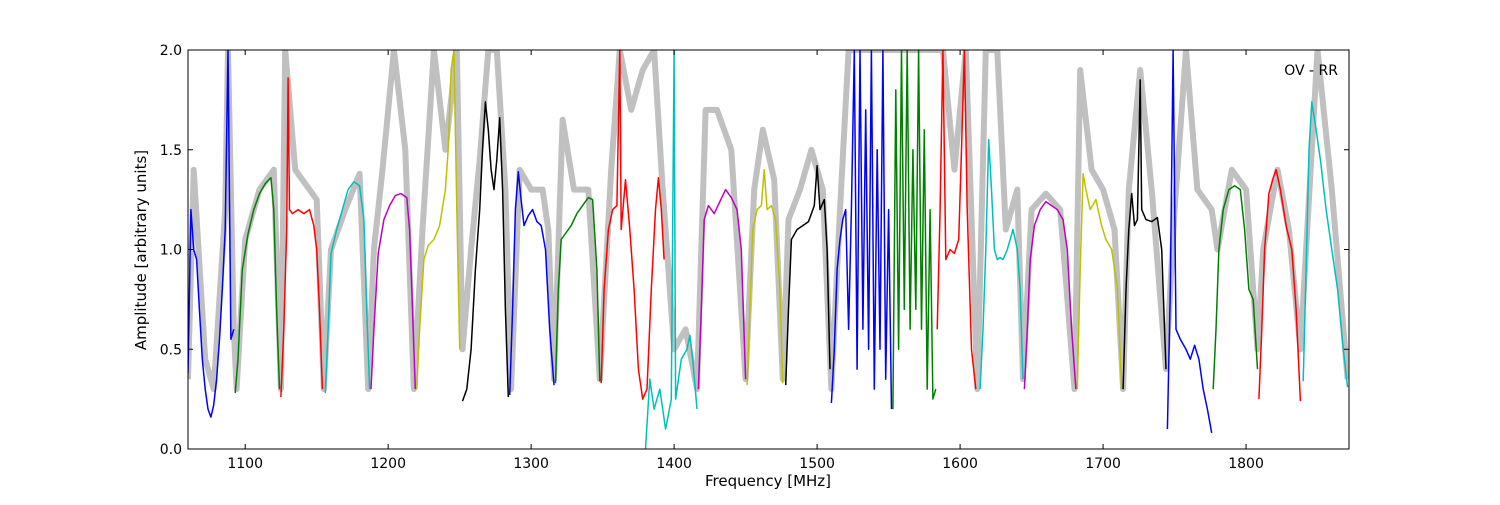  Describe the element at coordinates (141, 250) in the screenshot. I see `y-axis-label: Amplitude [arbitrary units]` at that location.